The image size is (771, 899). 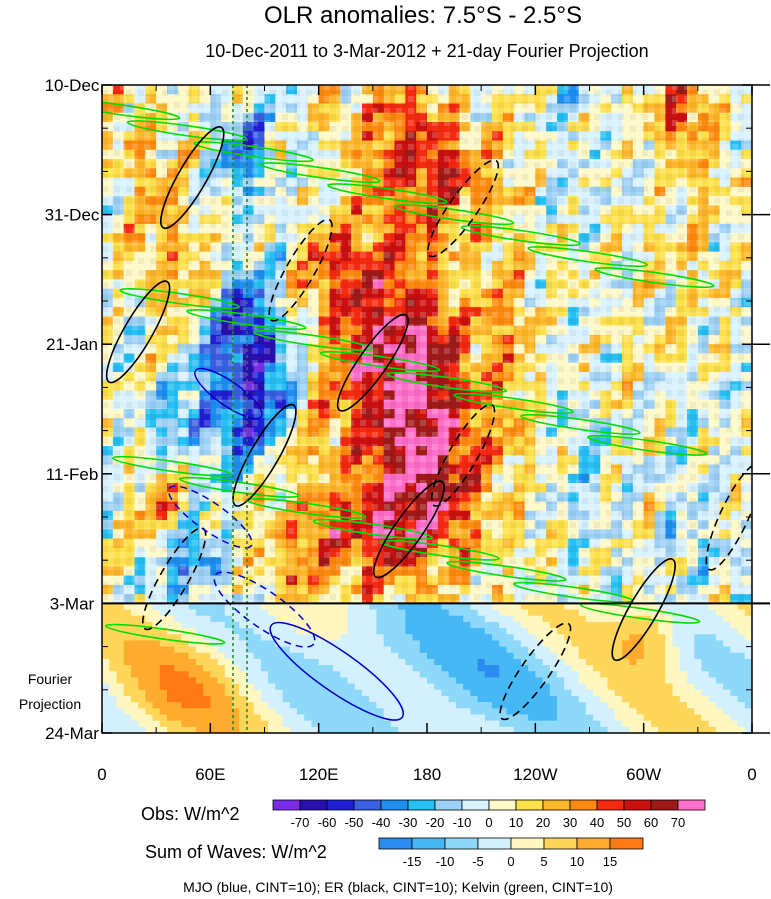 What do you see at coordinates (543, 822) in the screenshot?
I see `colorbar-level: 20` at bounding box center [543, 822].